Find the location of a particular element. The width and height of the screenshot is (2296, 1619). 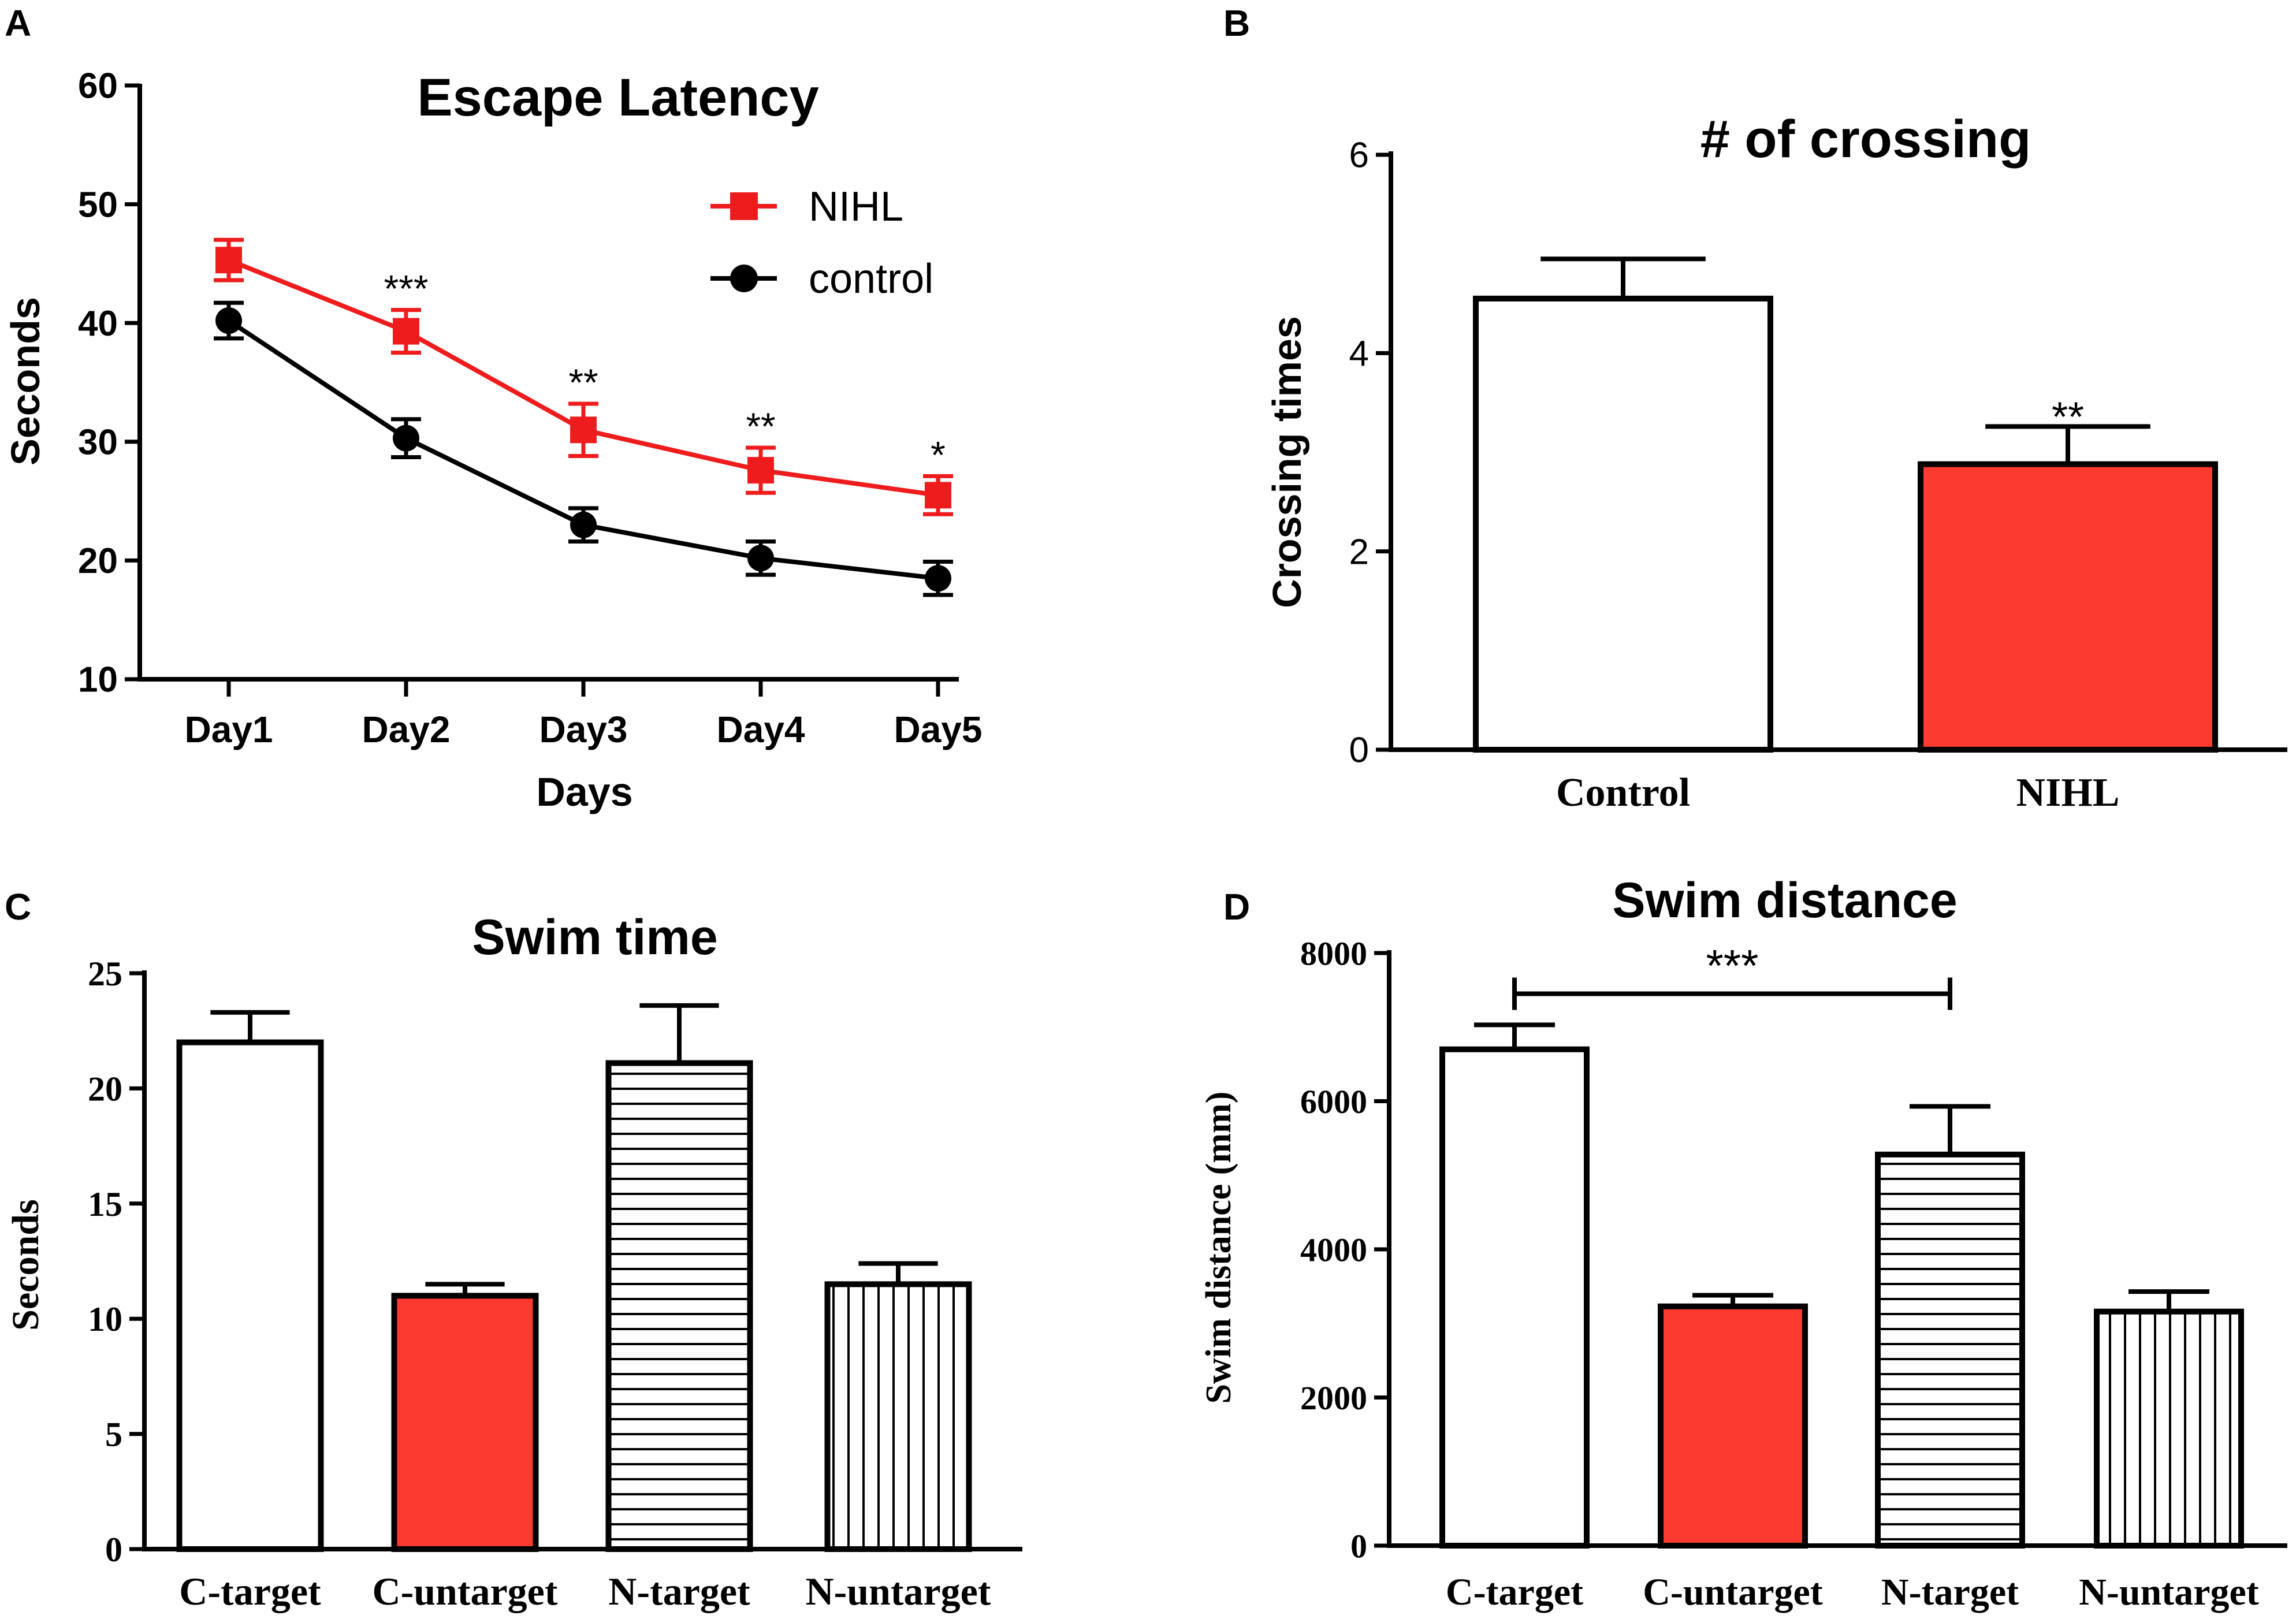

panel-d-y-axis-label: Swim distance (mm) is located at coordinates (1218, 1248).